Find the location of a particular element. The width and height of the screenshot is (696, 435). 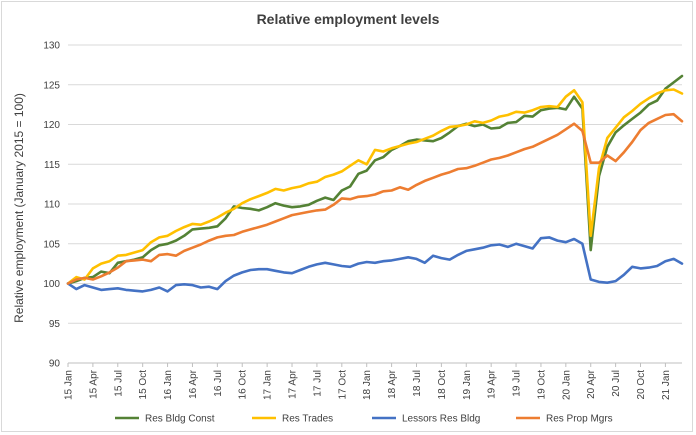

x-tick-label: 17 Jul is located at coordinates (317, 383).